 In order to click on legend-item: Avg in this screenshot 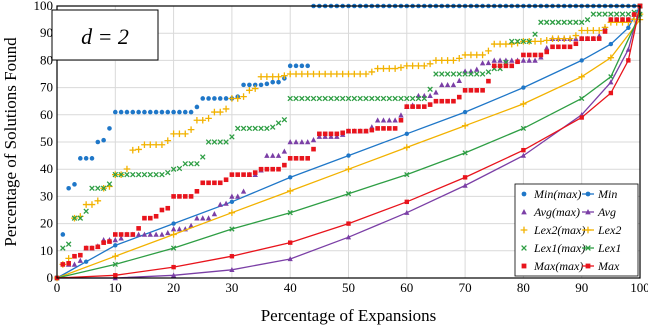, I will do `click(599, 212)`.